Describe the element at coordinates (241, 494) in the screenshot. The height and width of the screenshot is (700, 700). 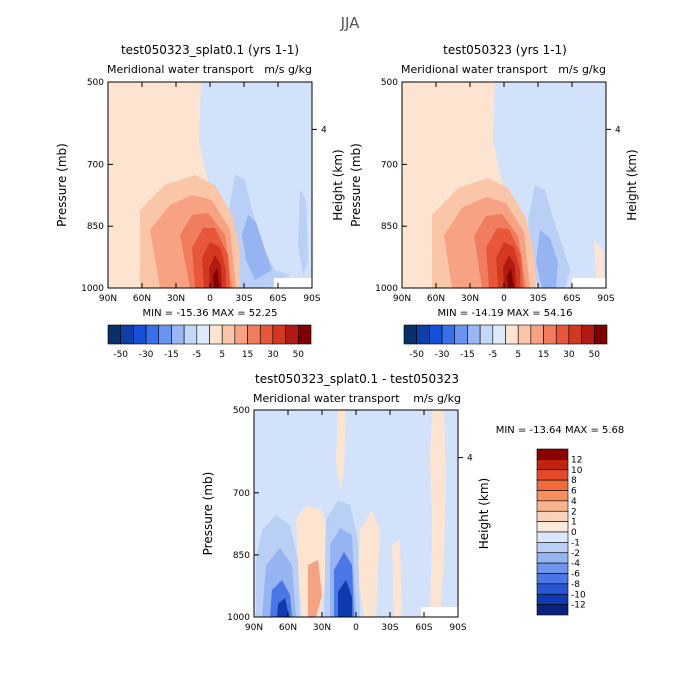
I see `panel-c-ytick-label: 700` at that location.